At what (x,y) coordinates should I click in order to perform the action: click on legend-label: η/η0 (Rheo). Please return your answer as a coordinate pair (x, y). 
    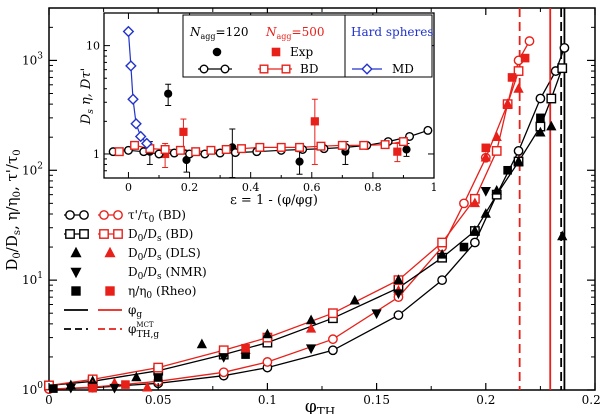
    Looking at the image, I should click on (162, 292).